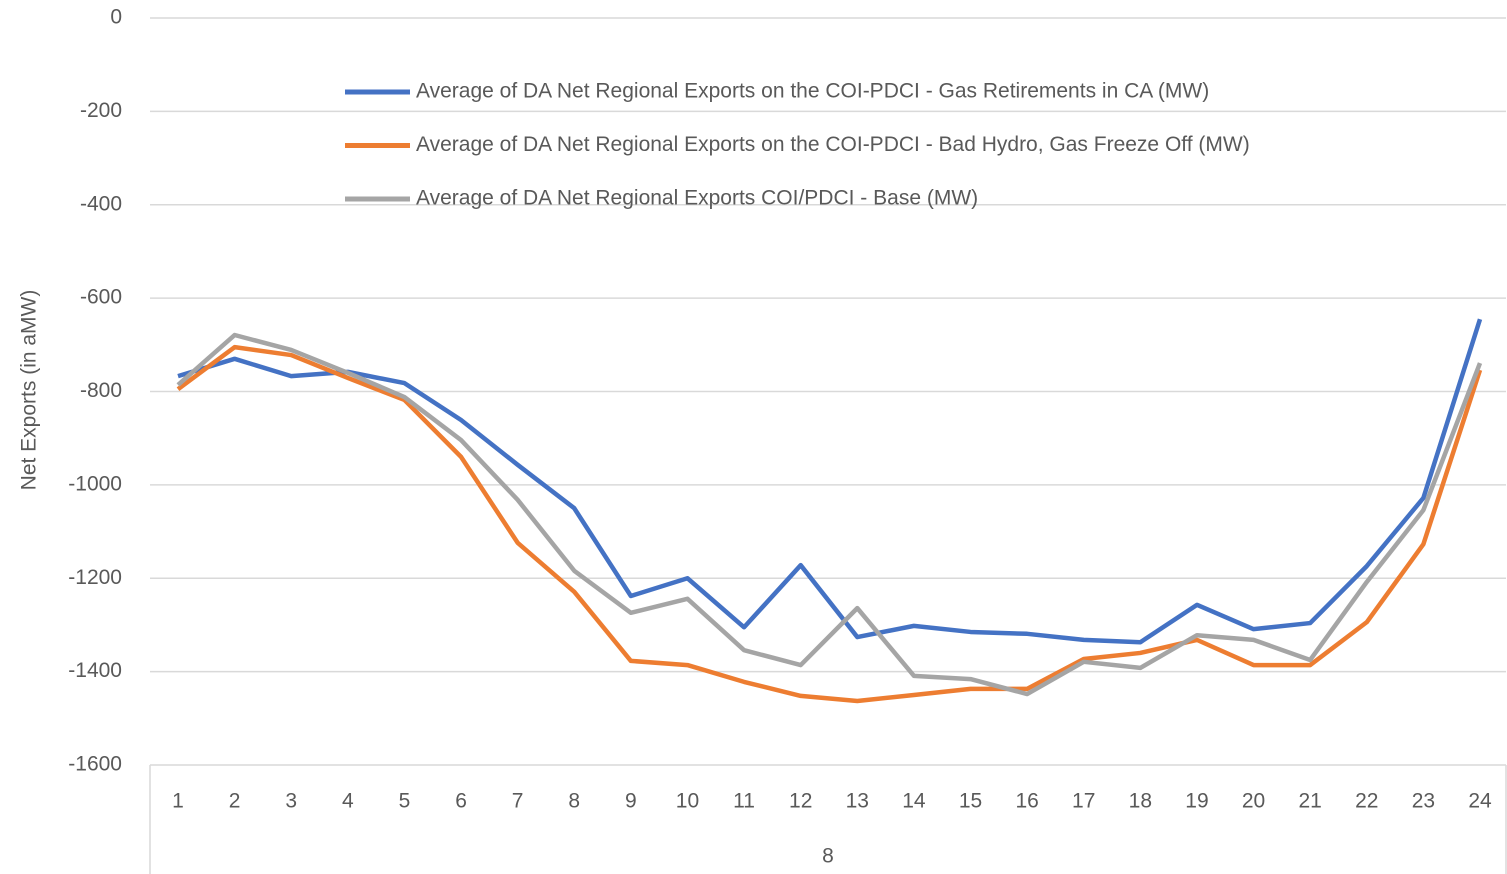  I want to click on x-tick-label: 21, so click(1309, 801).